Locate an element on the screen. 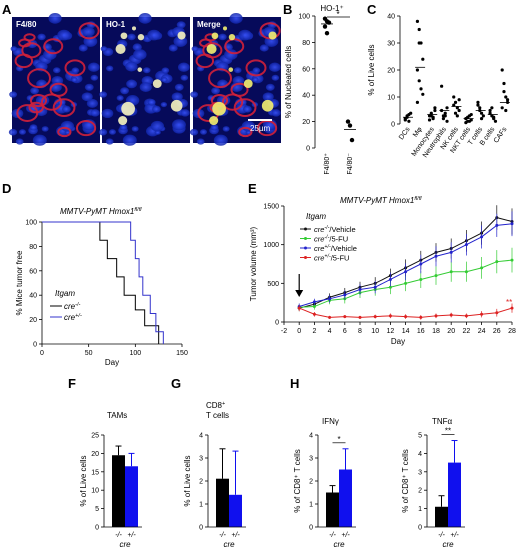 This screenshot has width=520, height=558. legend-label: cre+/-/5-FU is located at coordinates (331, 258).